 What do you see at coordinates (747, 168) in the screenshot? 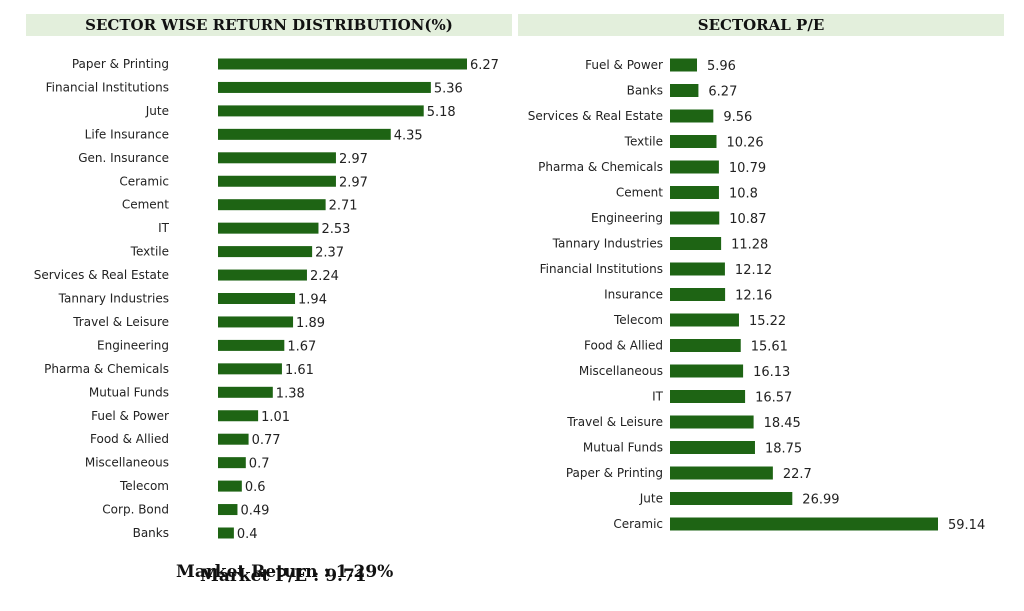
I see `value-label: 10.79` at bounding box center [747, 168].